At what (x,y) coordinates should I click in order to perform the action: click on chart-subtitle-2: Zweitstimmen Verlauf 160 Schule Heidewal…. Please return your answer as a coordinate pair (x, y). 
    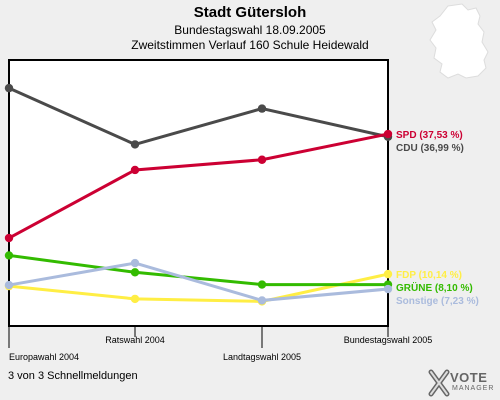
    Looking at the image, I should click on (250, 45).